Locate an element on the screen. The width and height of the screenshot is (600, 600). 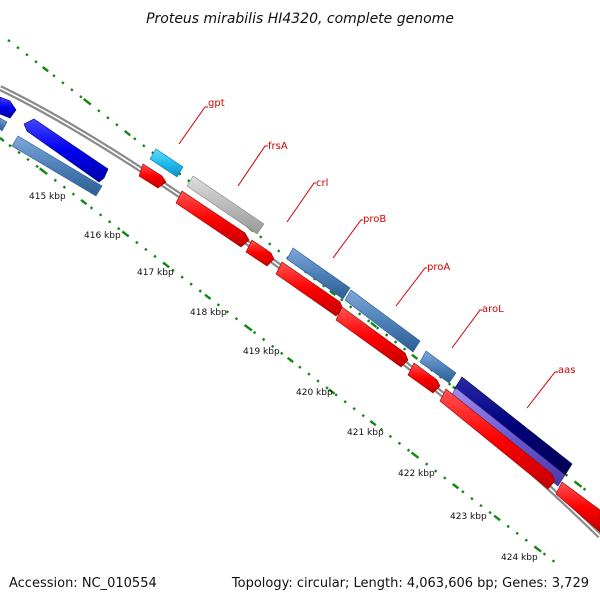
feature-red-aas is located at coordinates (497, 439).